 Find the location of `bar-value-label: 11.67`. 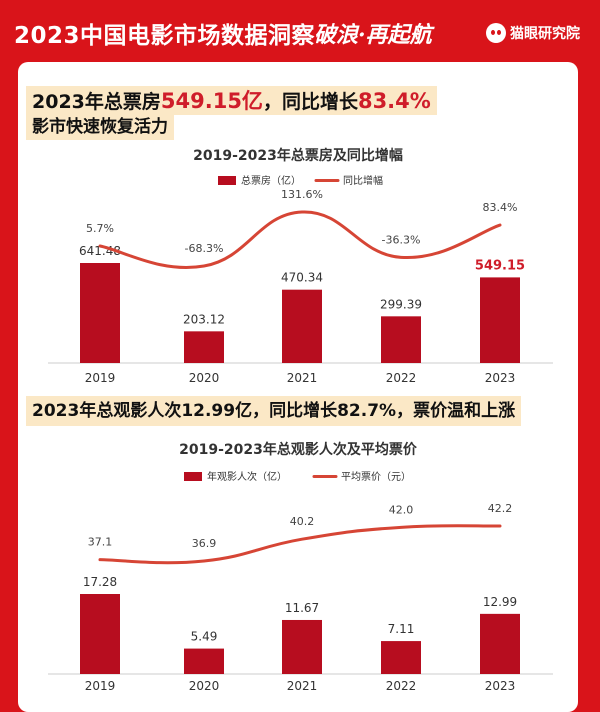

bar-value-label: 11.67 is located at coordinates (302, 608).